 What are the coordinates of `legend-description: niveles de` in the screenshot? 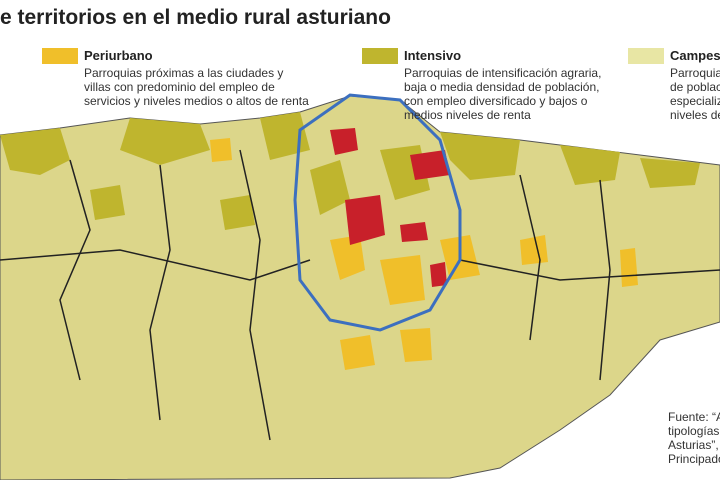 It's located at (695, 115).